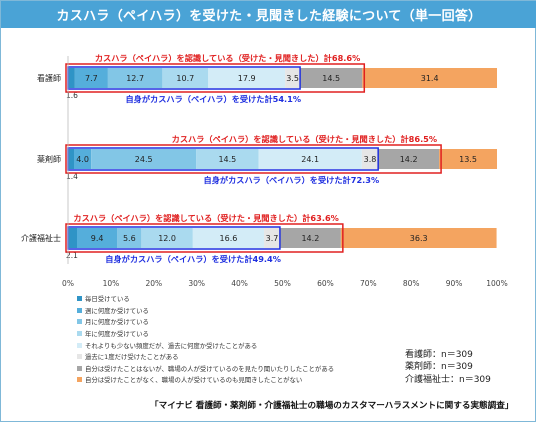 The image size is (536, 422). I want to click on data-label: 3.5, so click(292, 78).